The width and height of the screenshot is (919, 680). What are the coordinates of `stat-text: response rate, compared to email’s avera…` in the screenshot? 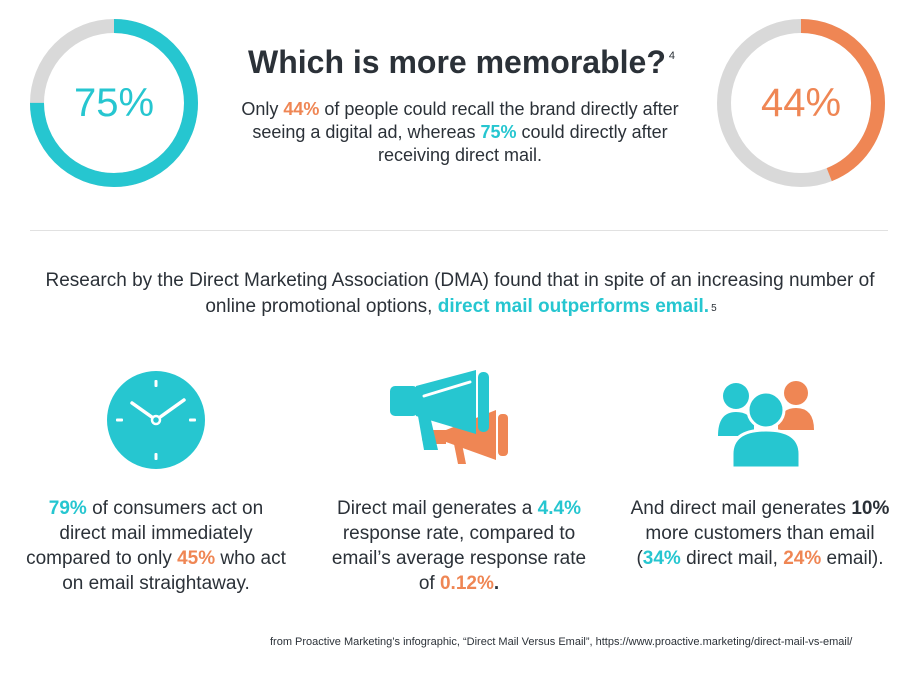 It's located at (459, 558).